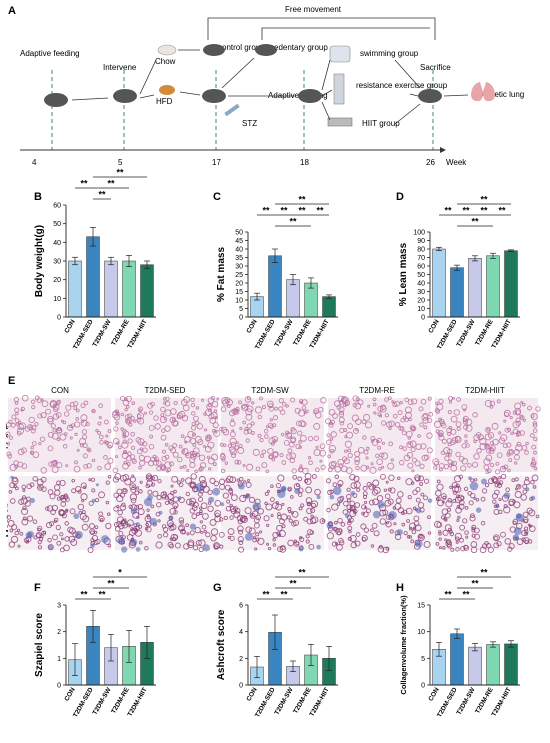  What do you see at coordinates (221, 644) in the screenshot?
I see `y-axis-label: Ashcroft score` at bounding box center [221, 644].